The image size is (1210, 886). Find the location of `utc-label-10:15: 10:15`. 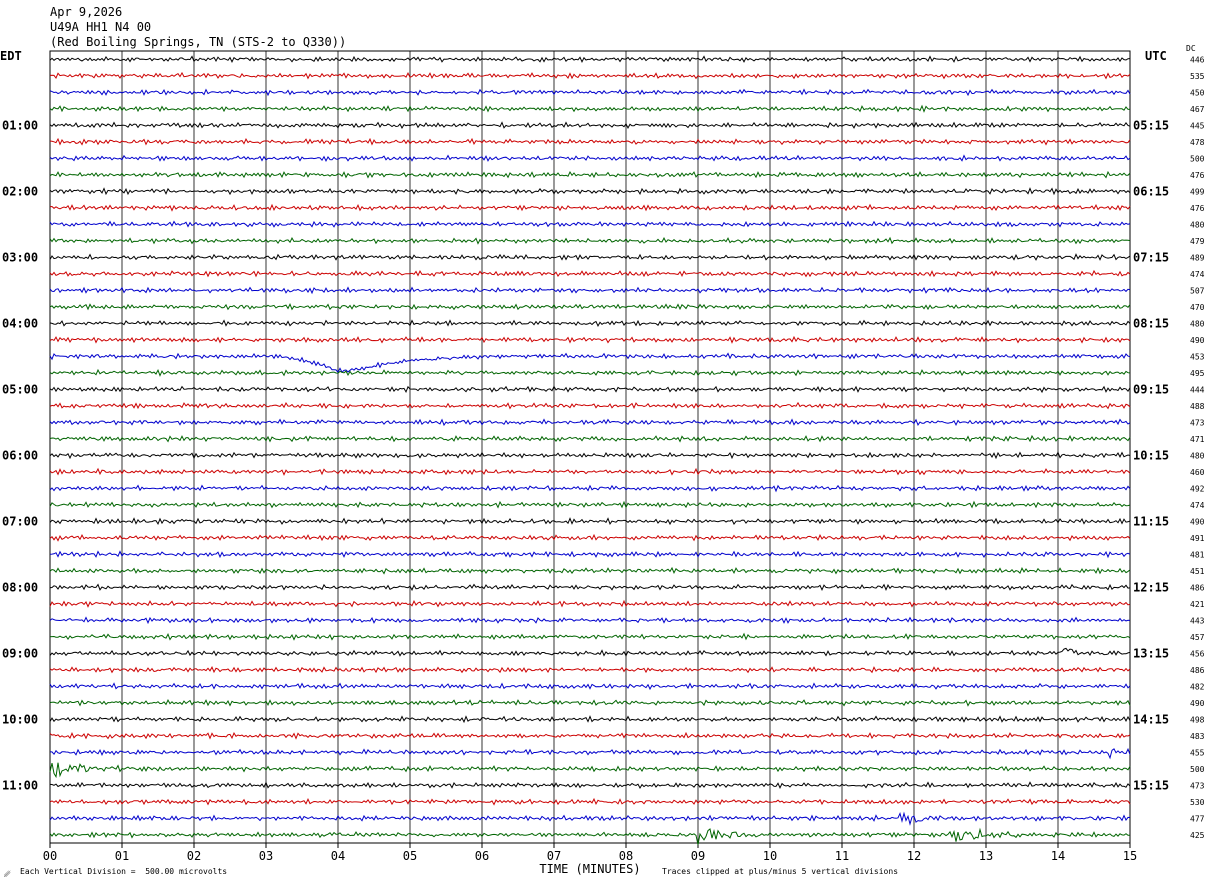

utc-label-10:15: 10:15 is located at coordinates (1151, 455).